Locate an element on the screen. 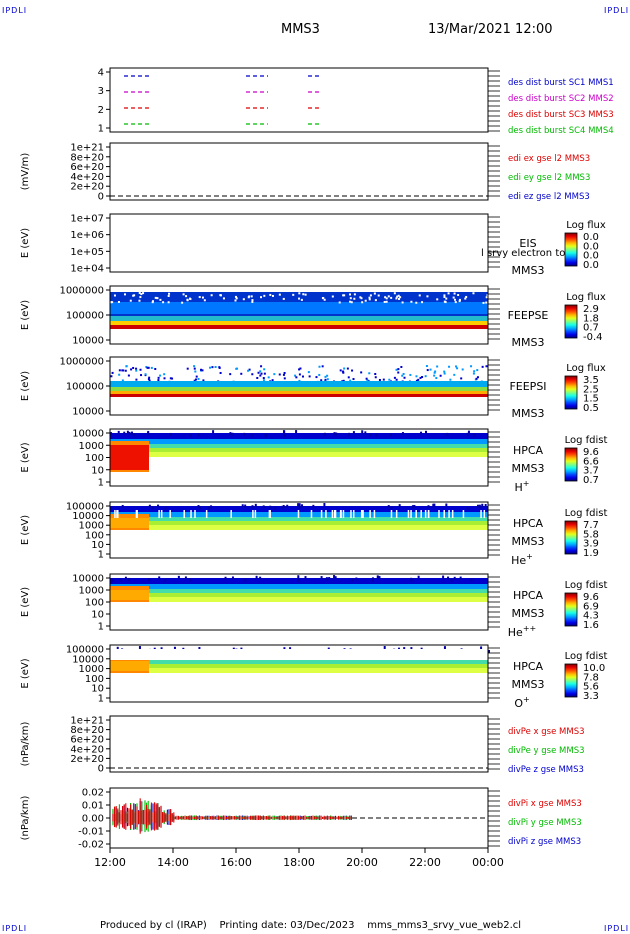  y-tick-label: 1000 is located at coordinates (91, 446).